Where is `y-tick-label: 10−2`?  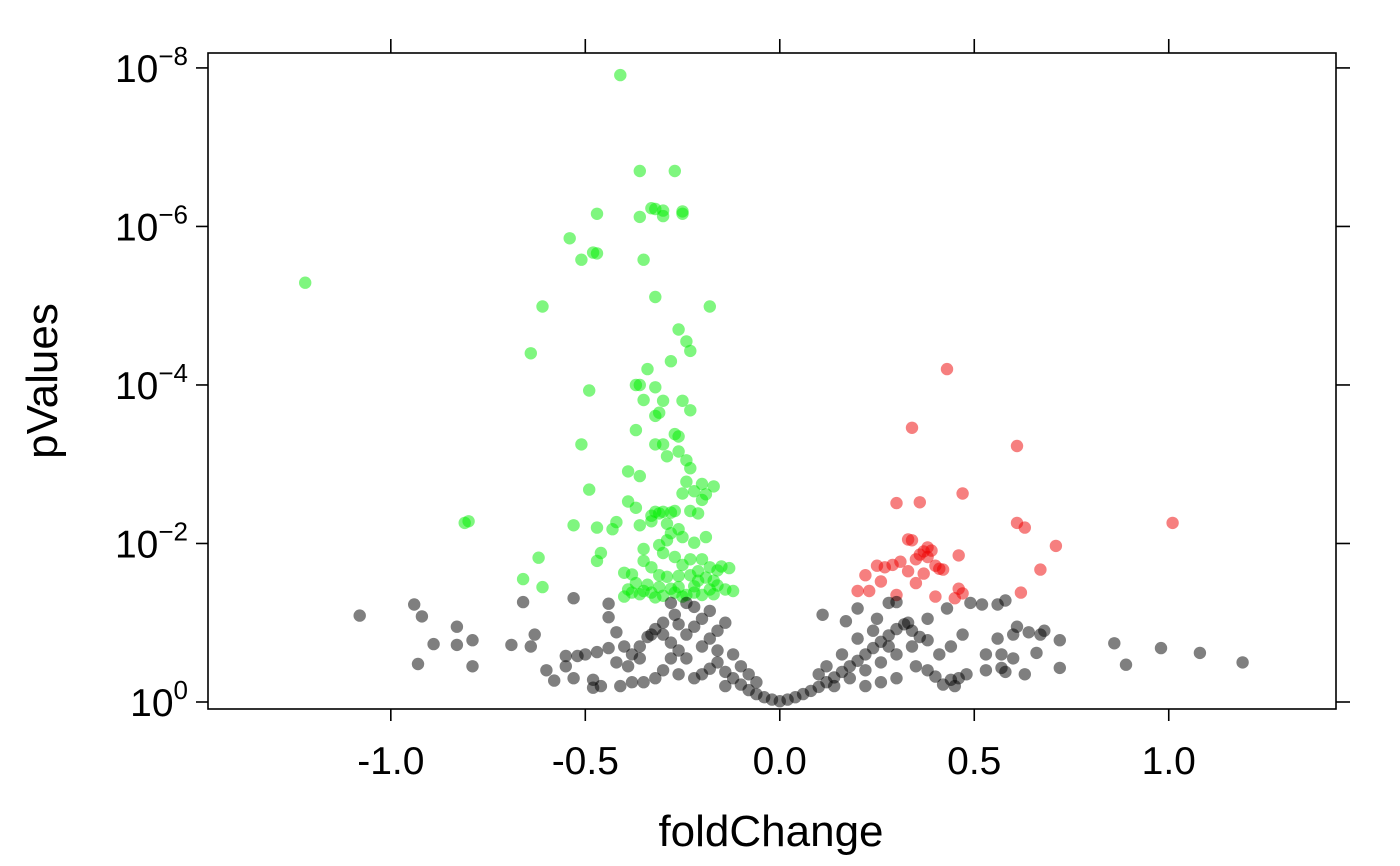 y-tick-label: 10−2 is located at coordinates (151, 541).